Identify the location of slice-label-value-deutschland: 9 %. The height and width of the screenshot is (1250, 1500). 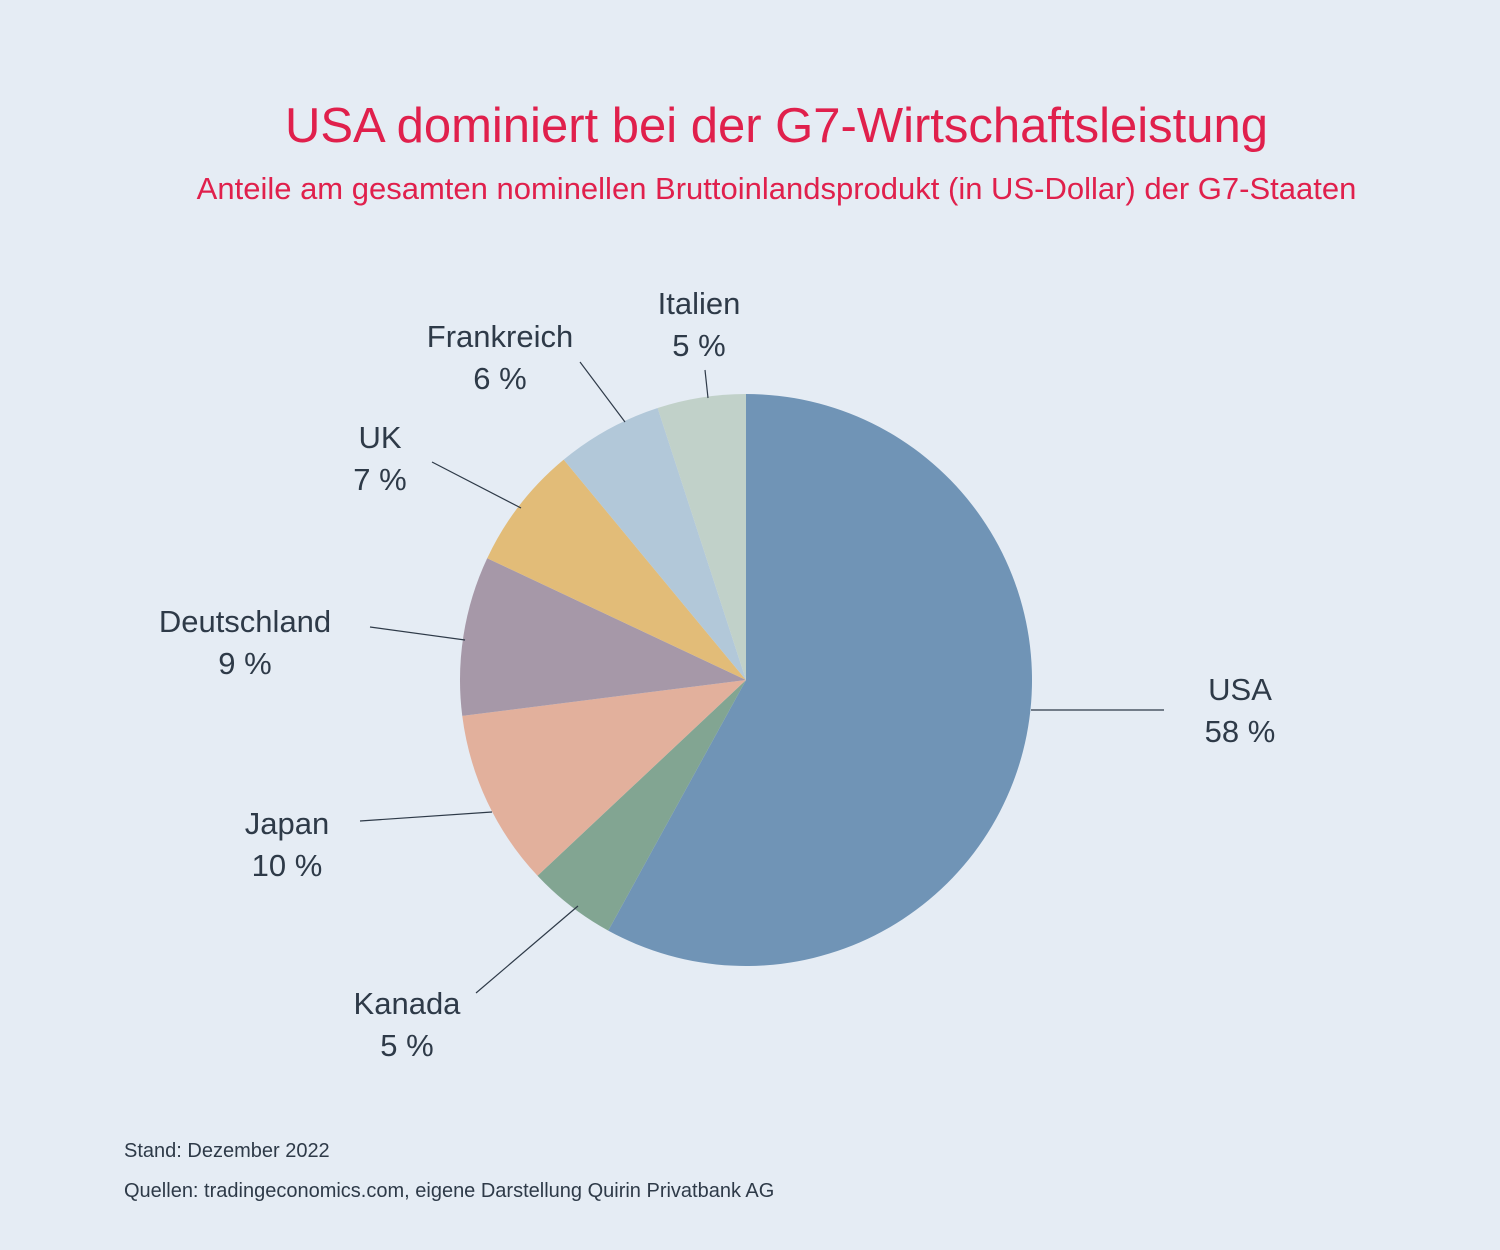
(244, 663).